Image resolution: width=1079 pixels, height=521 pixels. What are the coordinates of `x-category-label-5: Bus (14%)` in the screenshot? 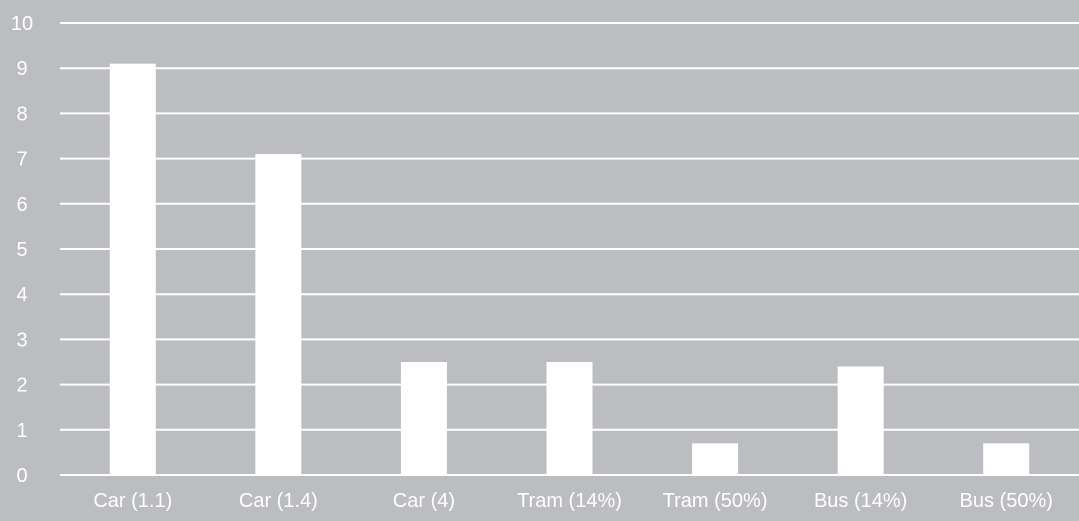 It's located at (860, 501).